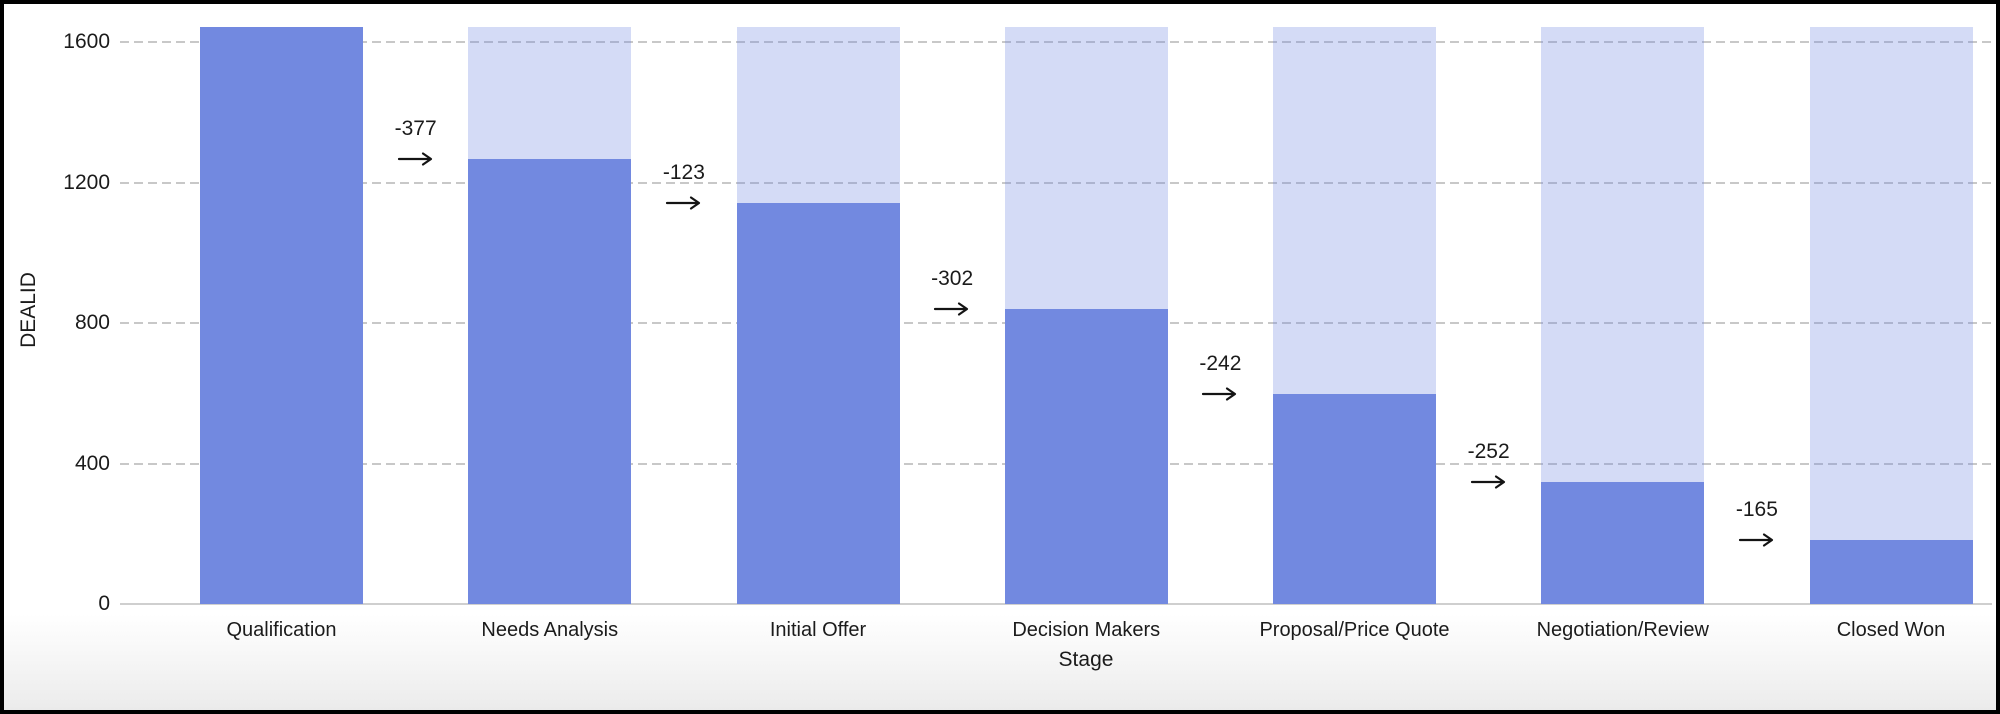  What do you see at coordinates (952, 278) in the screenshot?
I see `stage-delta-label-3: -302` at bounding box center [952, 278].